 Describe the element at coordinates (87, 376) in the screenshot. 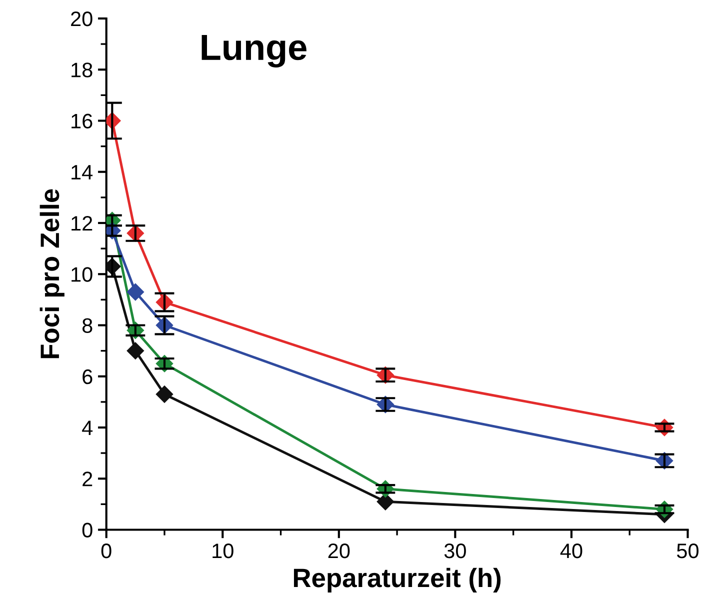

I see `y-tick-label: 6` at that location.